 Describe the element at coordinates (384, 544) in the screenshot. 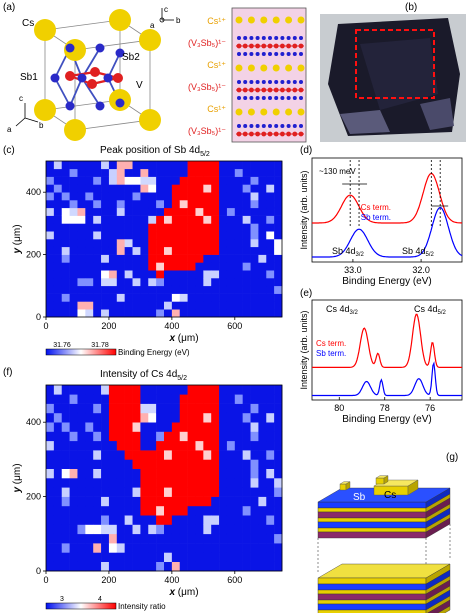

I see `layer-schematic: Cs Sb` at that location.